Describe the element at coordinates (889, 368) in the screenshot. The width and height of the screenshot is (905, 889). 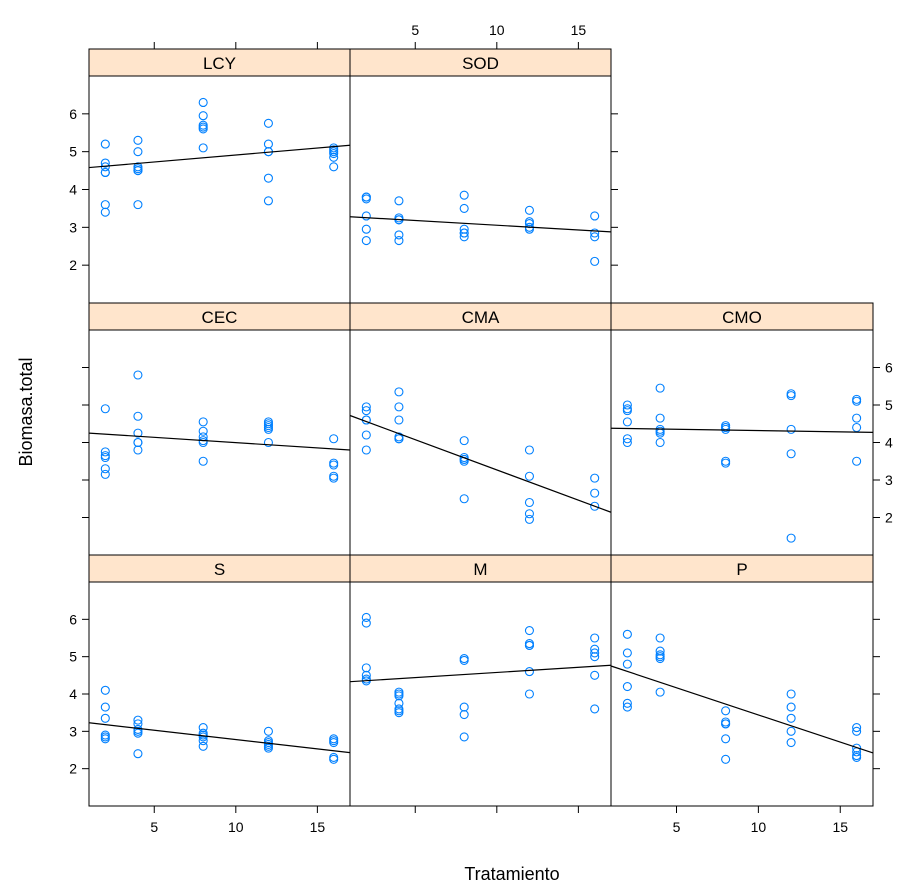
I see `y-tick-label: 6` at that location.